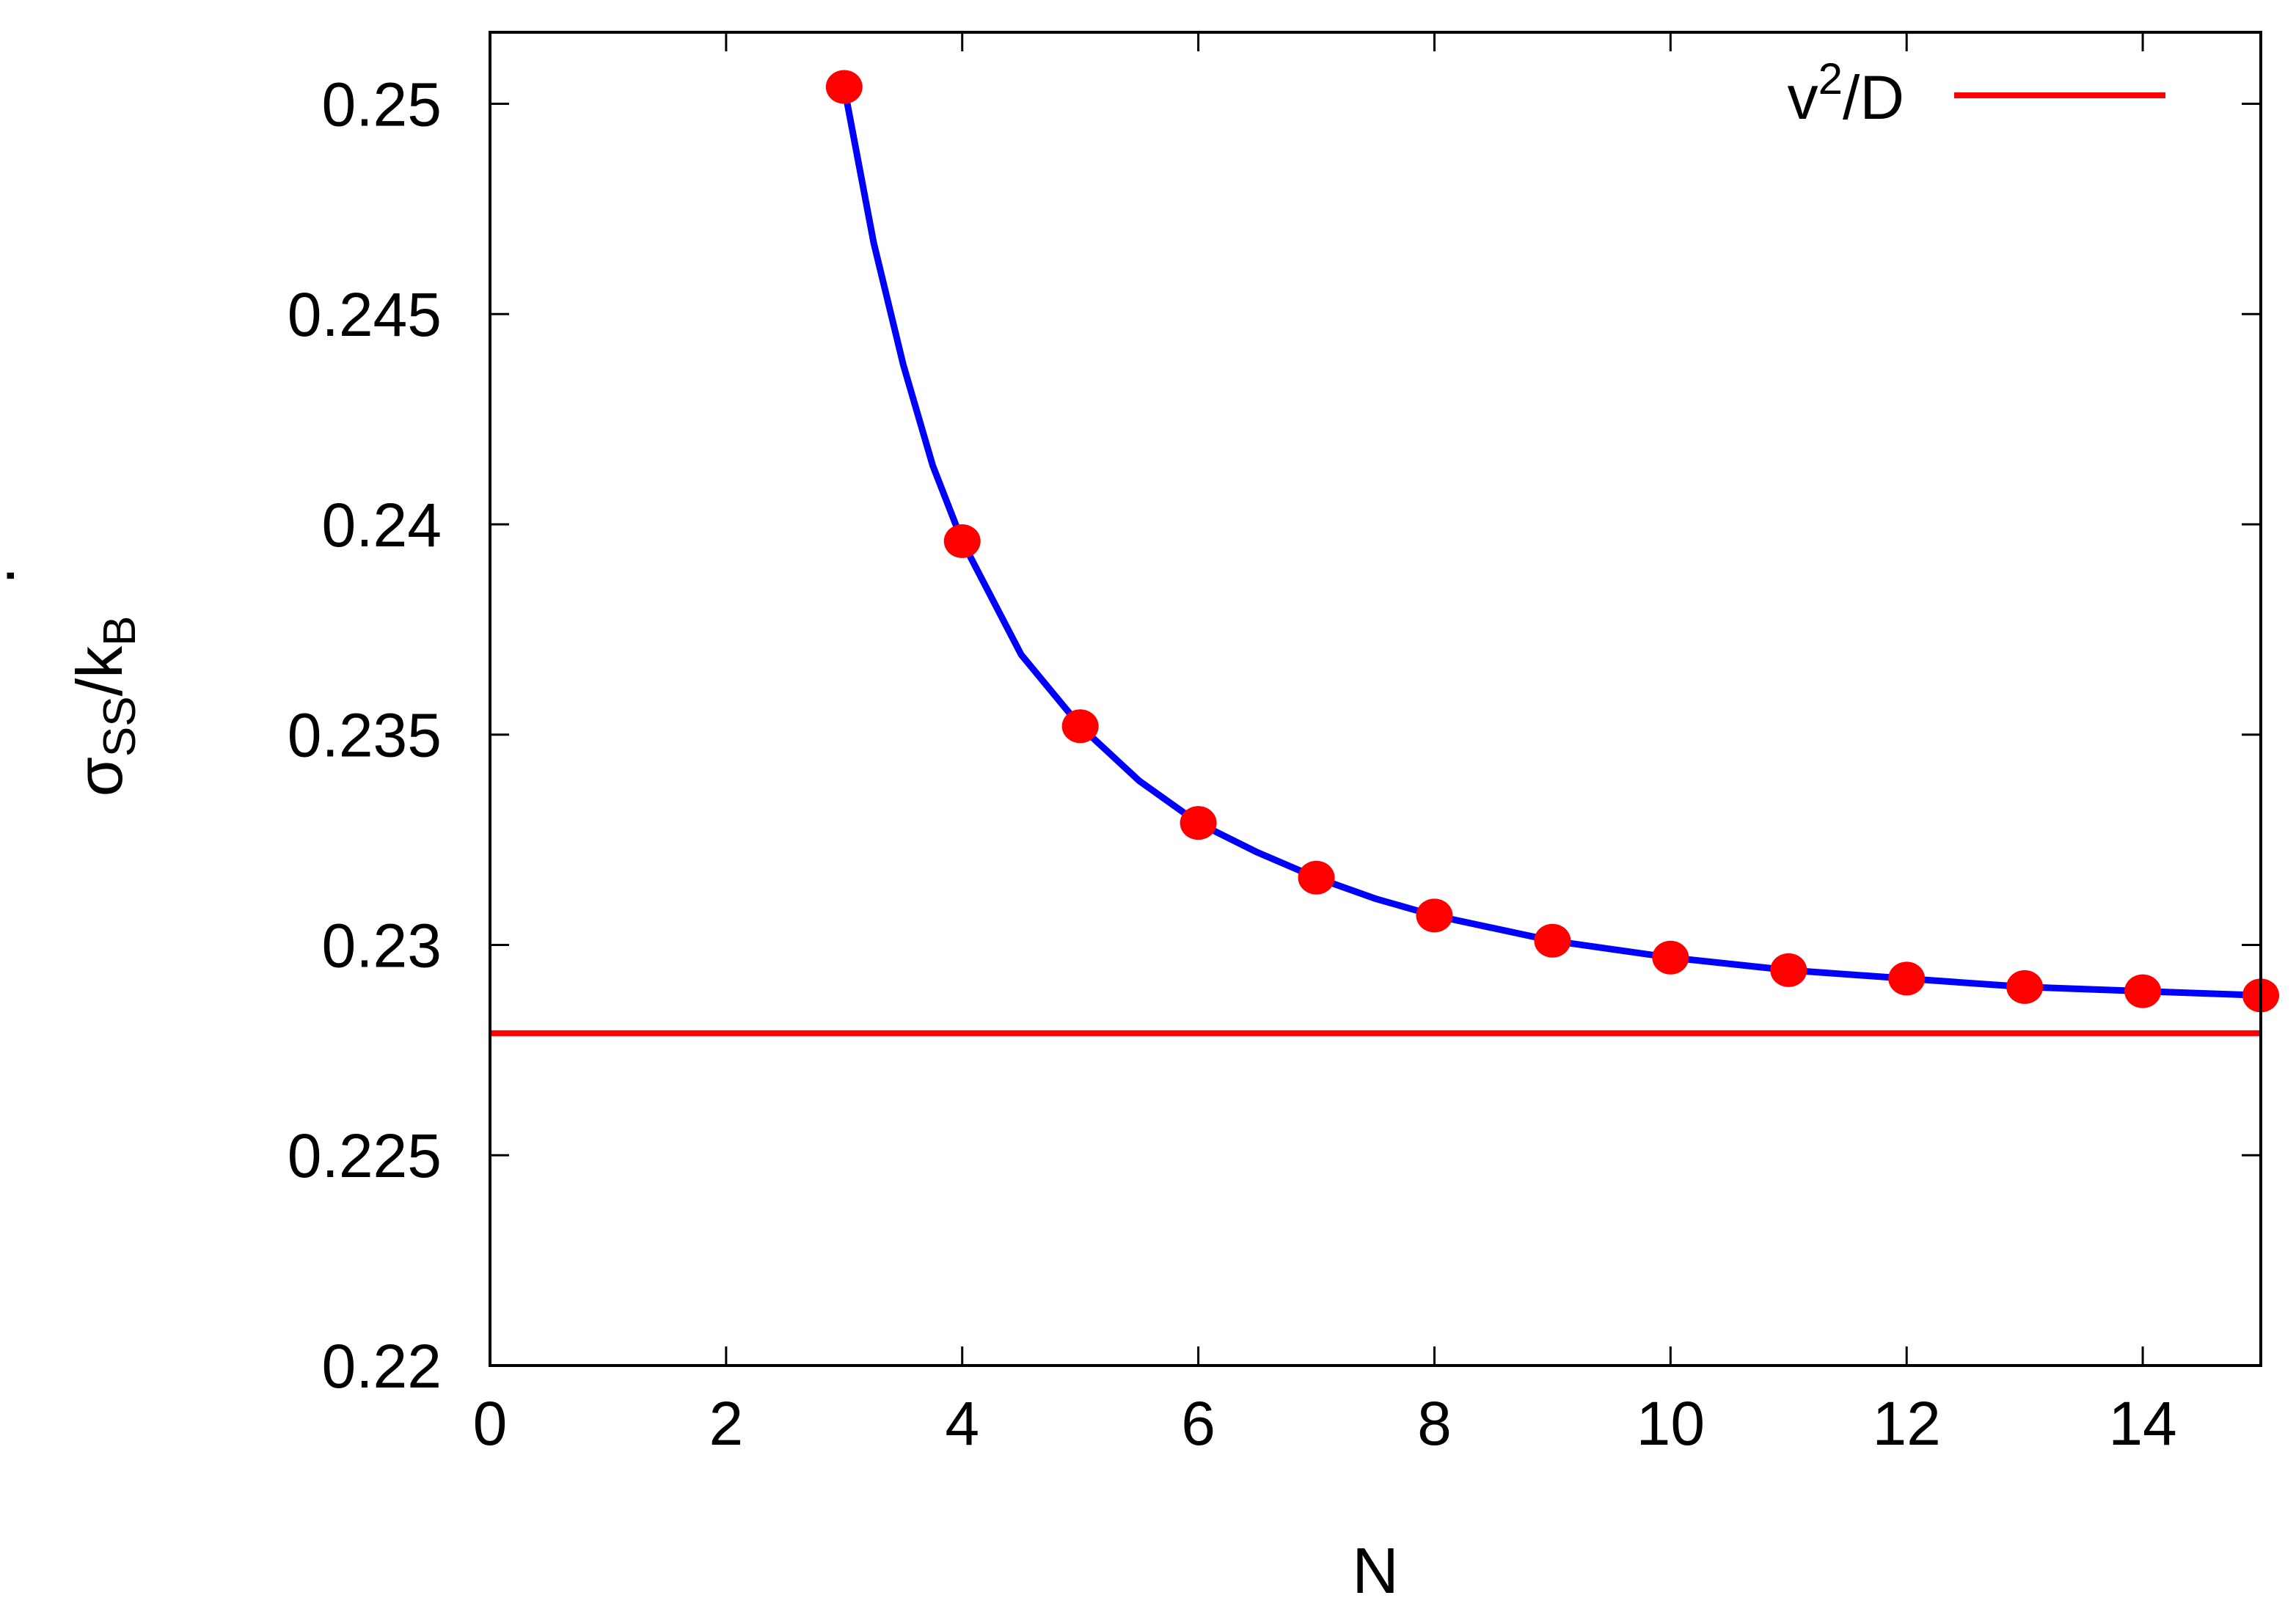 The width and height of the screenshot is (2296, 1620). What do you see at coordinates (1874, 97) in the screenshot?
I see `legend-label-rest: /D` at bounding box center [1874, 97].